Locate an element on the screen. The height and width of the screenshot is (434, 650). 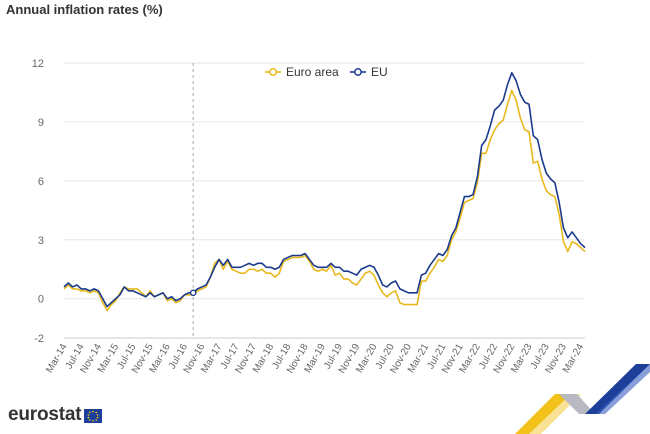
legend-eu-label: EU is located at coordinates (379, 72).